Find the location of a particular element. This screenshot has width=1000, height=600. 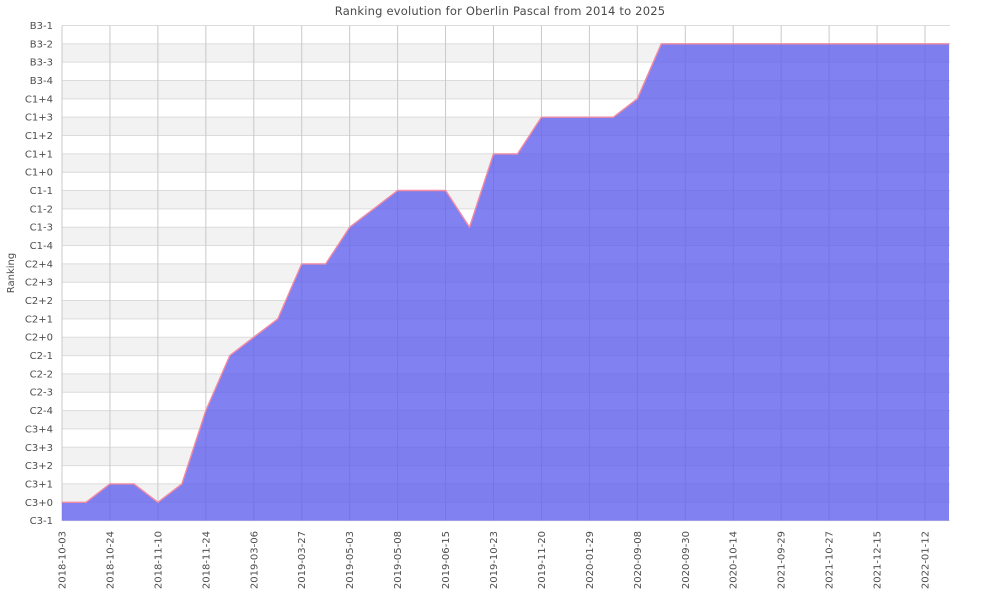

y-tick-label: C1+2 is located at coordinates (39, 136).